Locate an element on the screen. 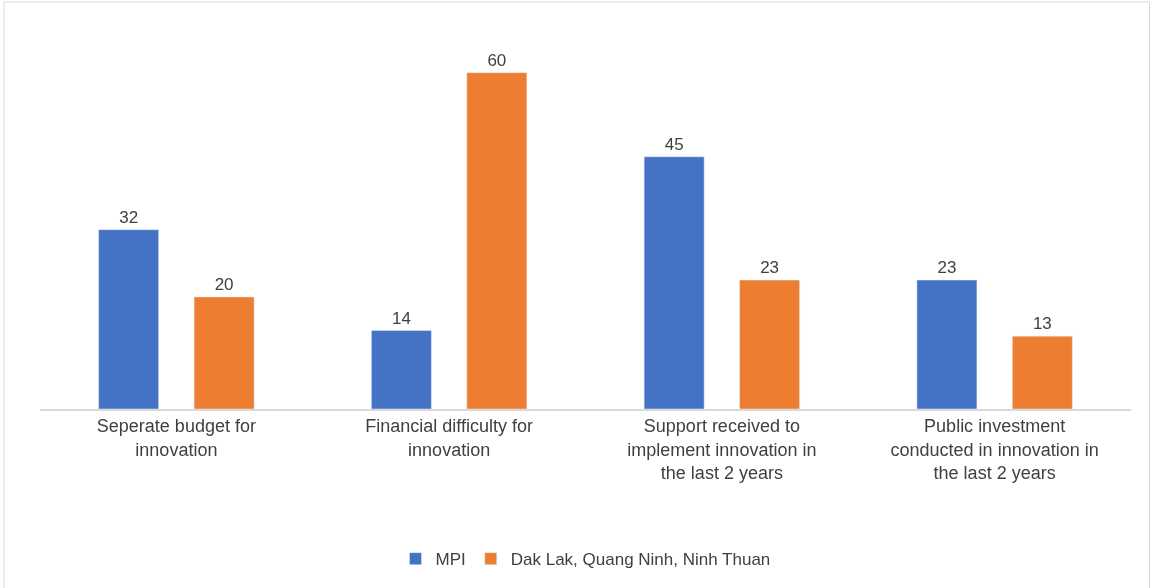  data-label: 32 is located at coordinates (129, 217).